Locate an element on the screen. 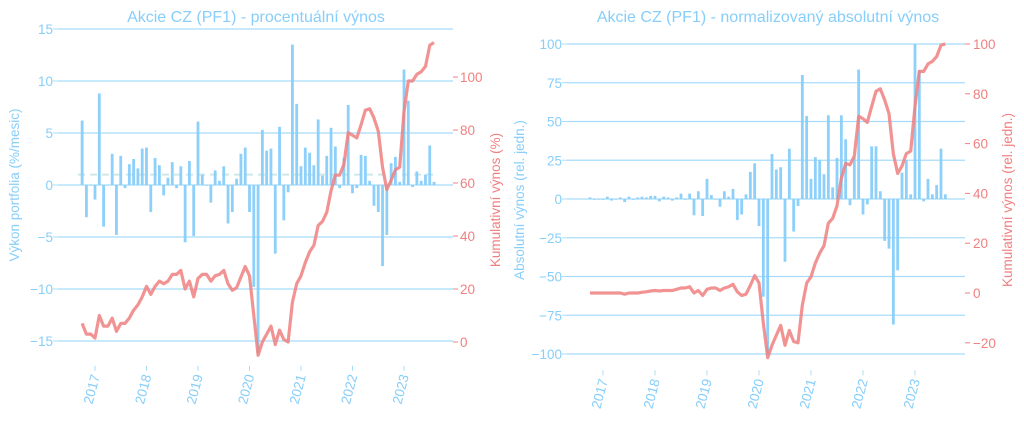  y-tick-label: 75 is located at coordinates (554, 83).